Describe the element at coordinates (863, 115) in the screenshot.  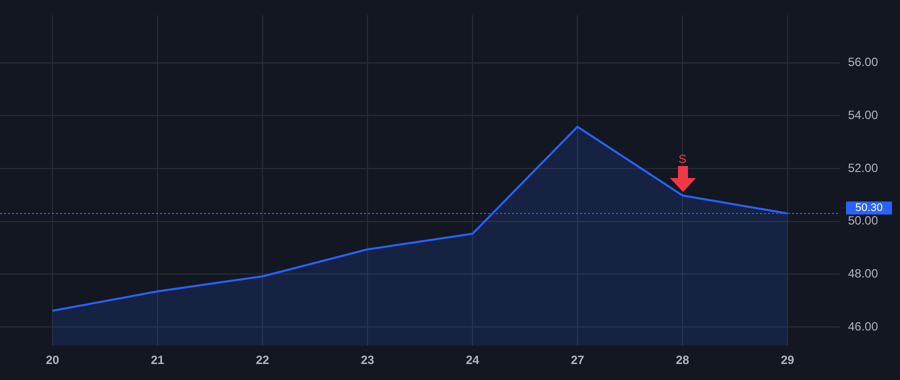
I see `y-tick-label: 54.00` at that location.